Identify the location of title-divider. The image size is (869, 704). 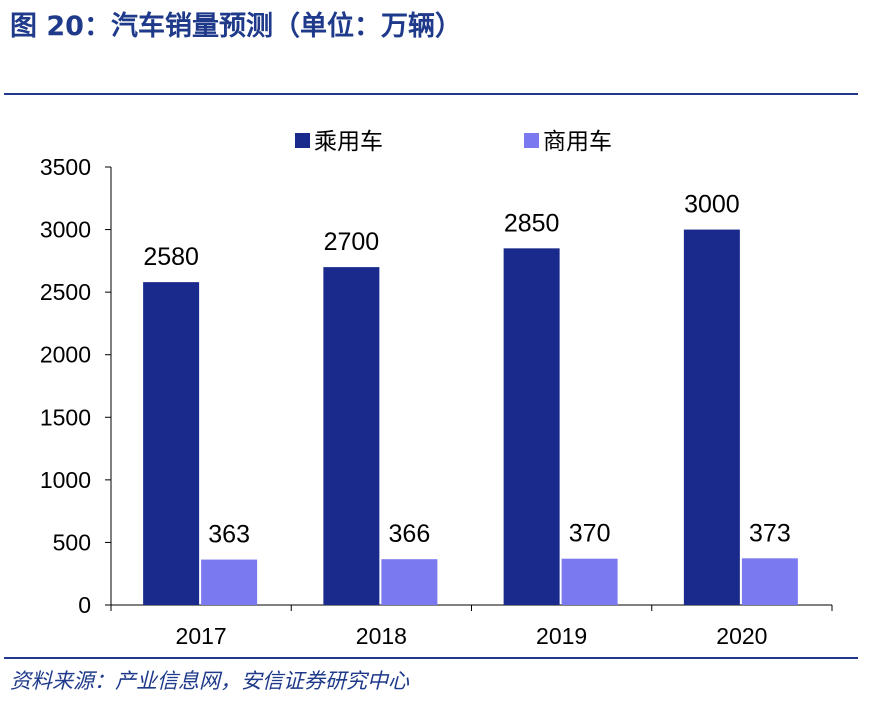
(431, 94).